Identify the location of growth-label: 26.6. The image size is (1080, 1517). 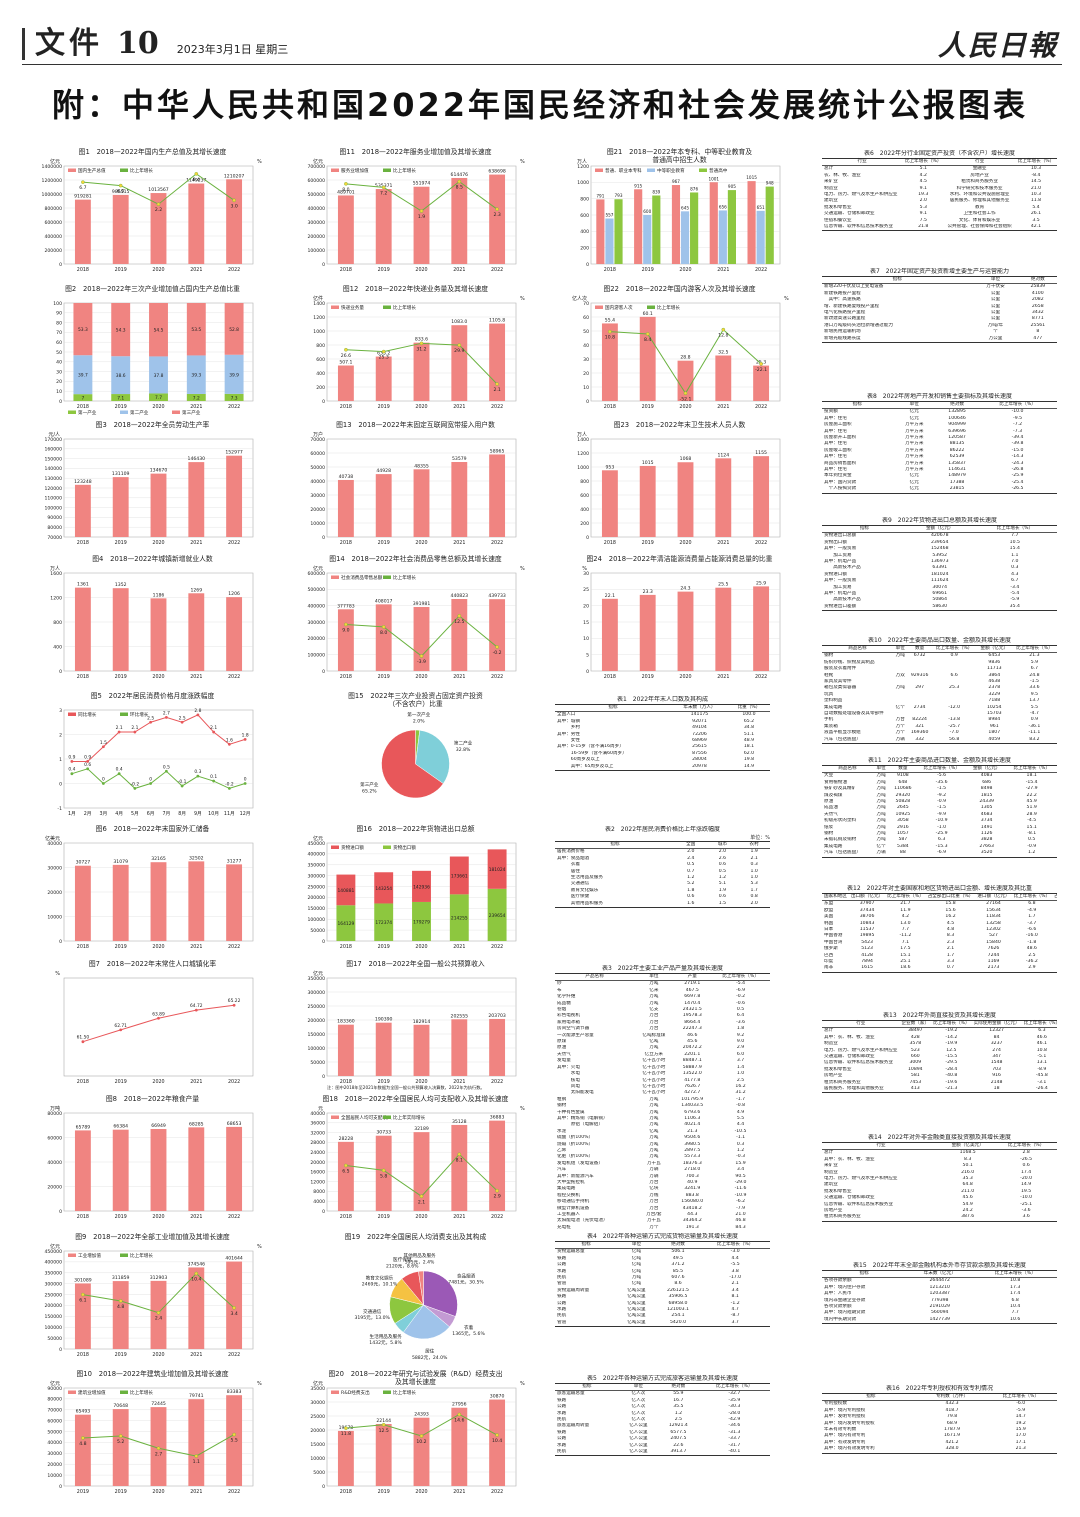
(346, 356).